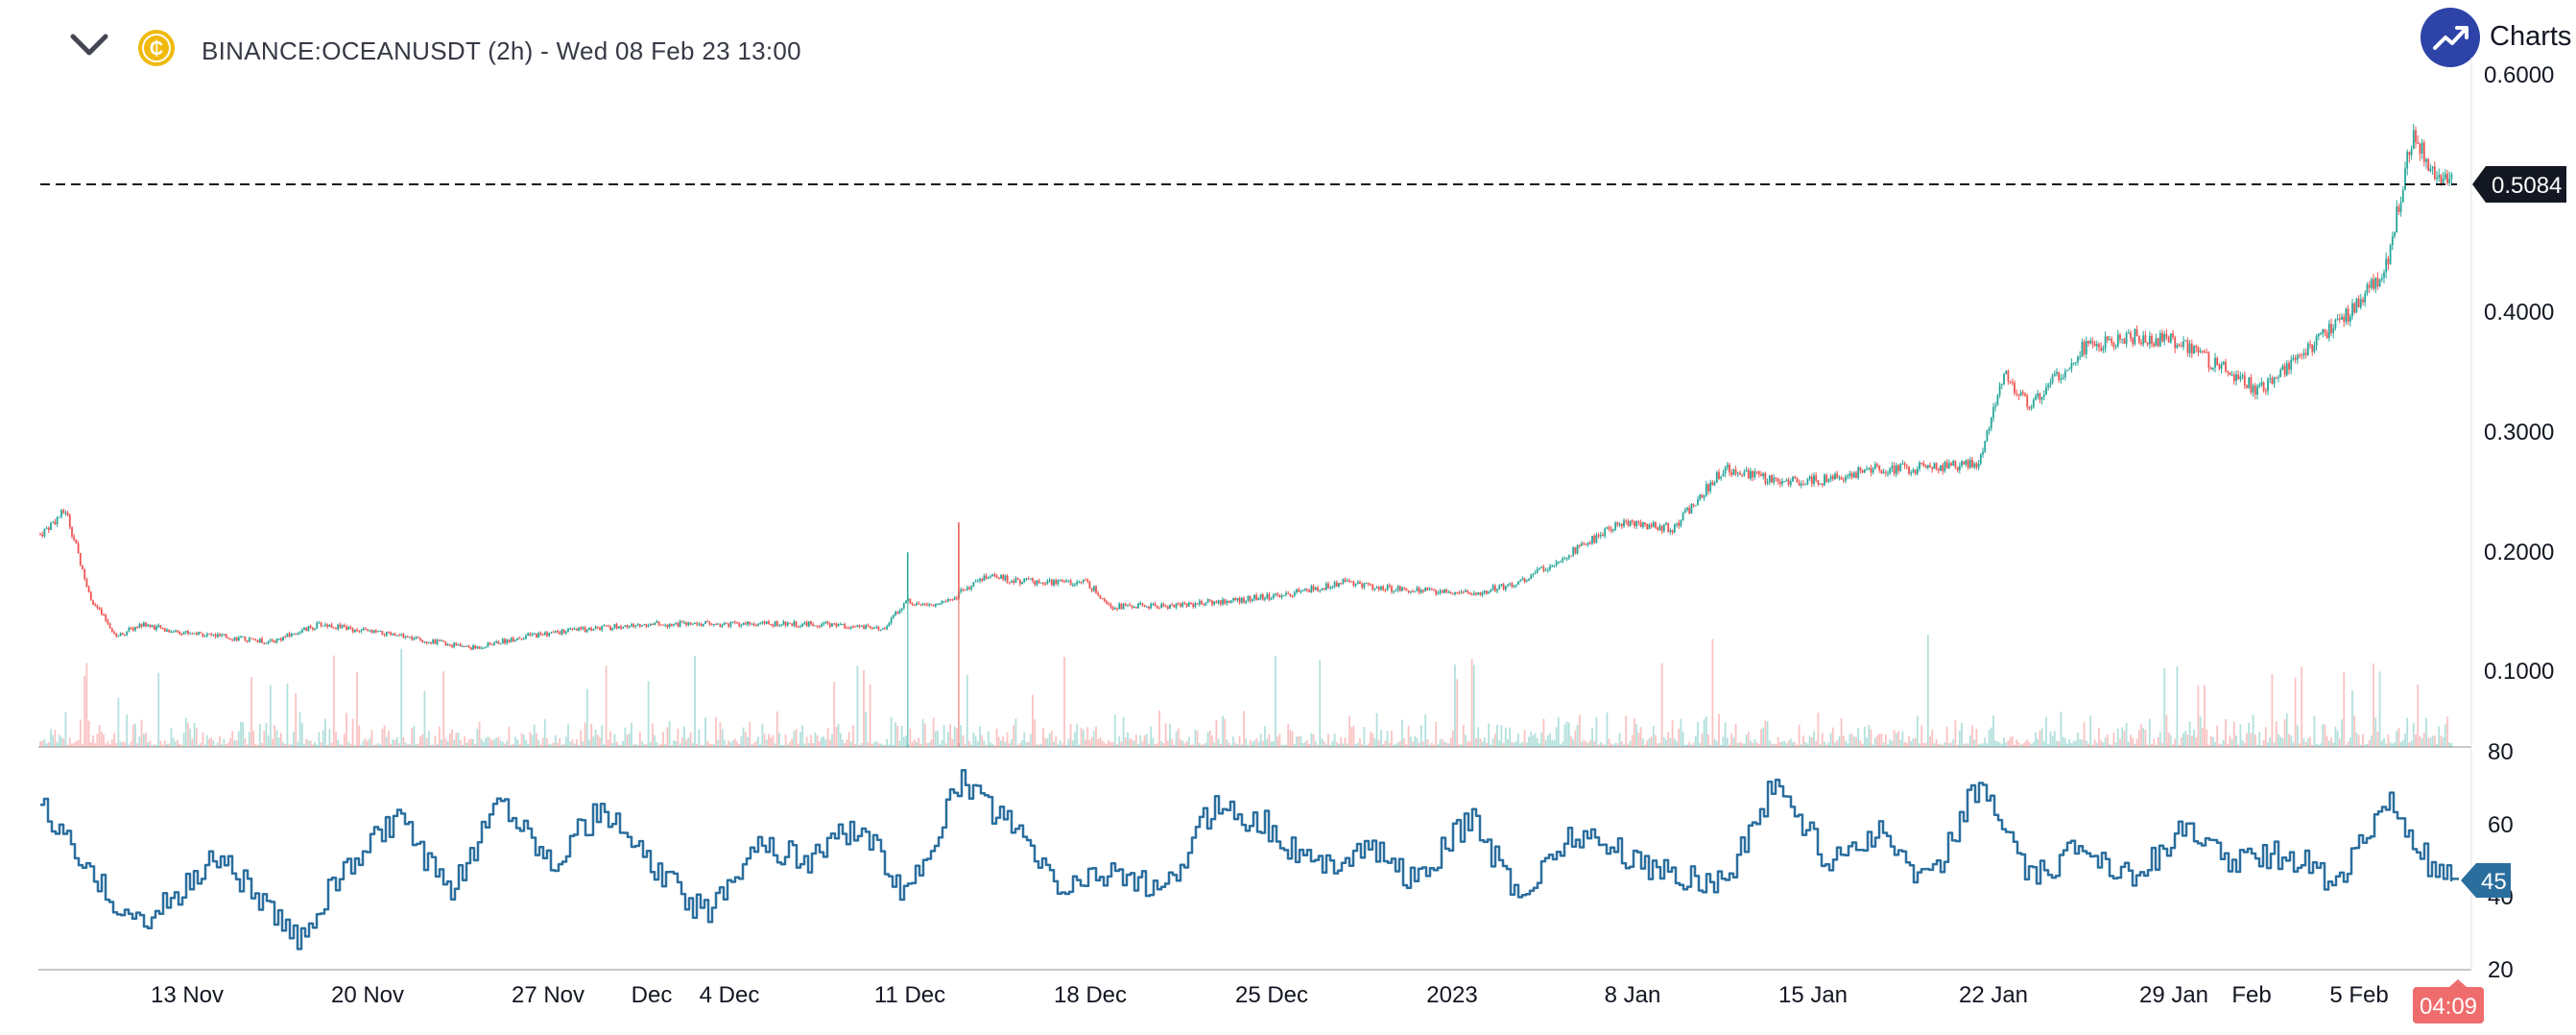 This screenshot has width=2576, height=1035. What do you see at coordinates (2486, 880) in the screenshot?
I see `rsi-value-badge: 45` at bounding box center [2486, 880].